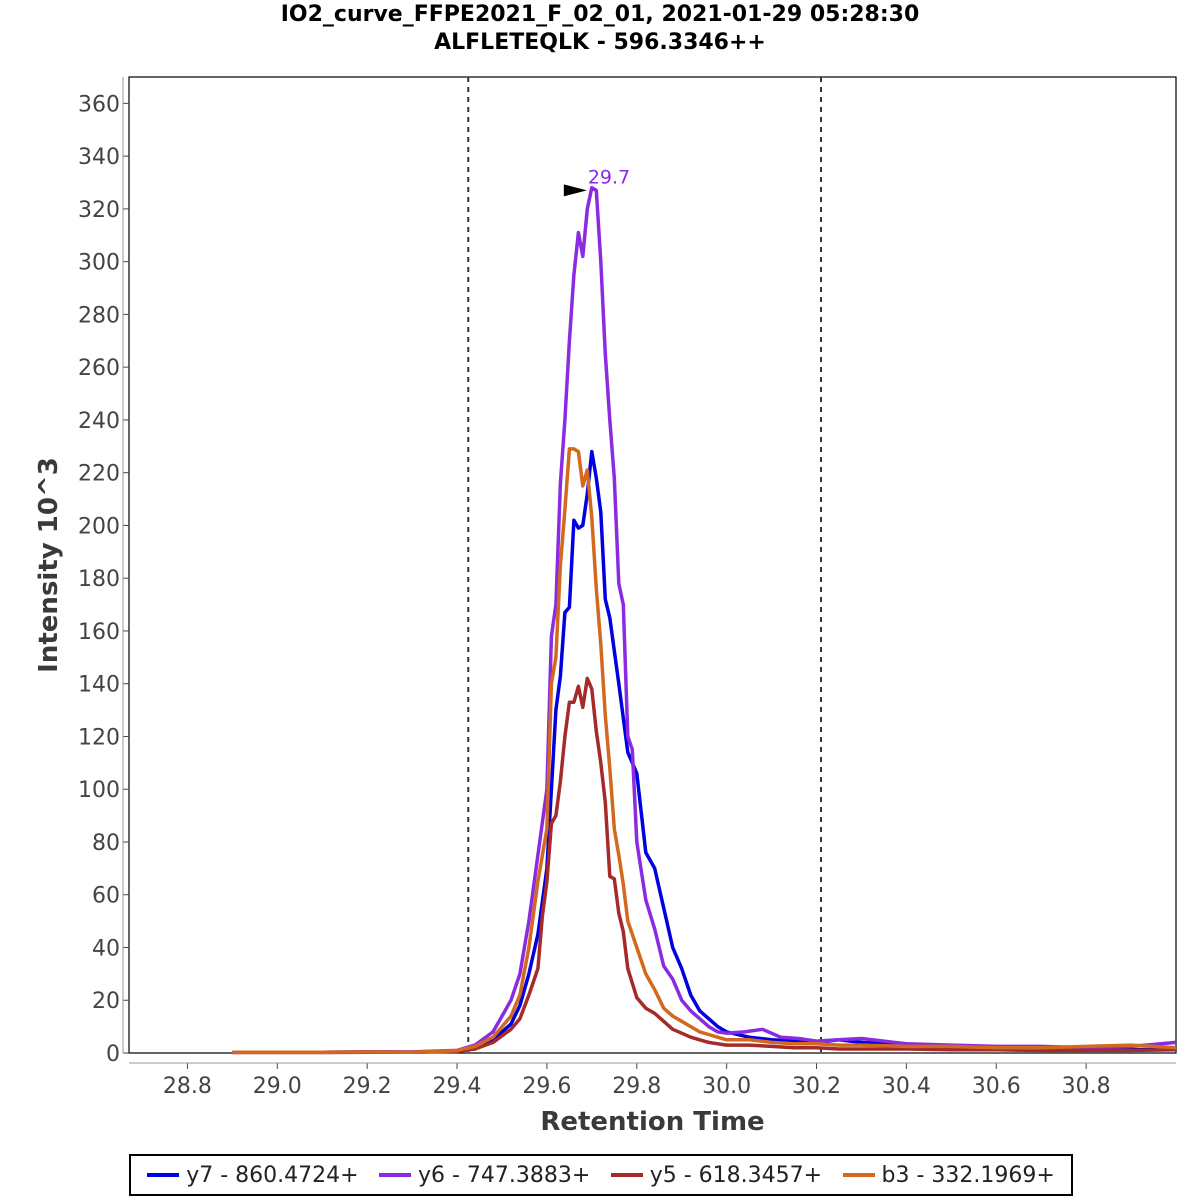 The width and height of the screenshot is (1200, 1200). Describe the element at coordinates (99, 104) in the screenshot. I see `y-tick-label: 360` at that location.